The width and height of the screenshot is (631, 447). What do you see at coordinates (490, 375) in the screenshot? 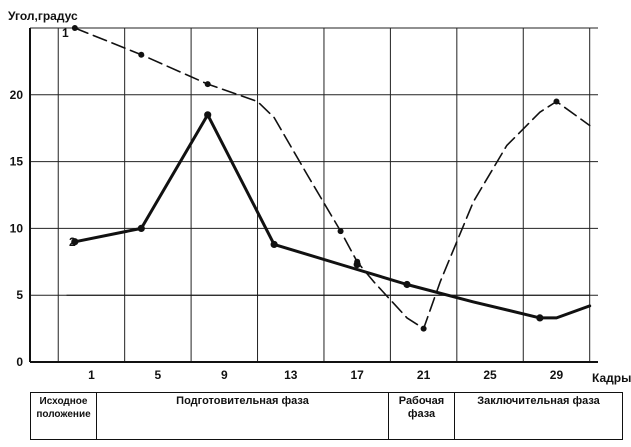
I see `x-tick-label: 25` at bounding box center [490, 375].